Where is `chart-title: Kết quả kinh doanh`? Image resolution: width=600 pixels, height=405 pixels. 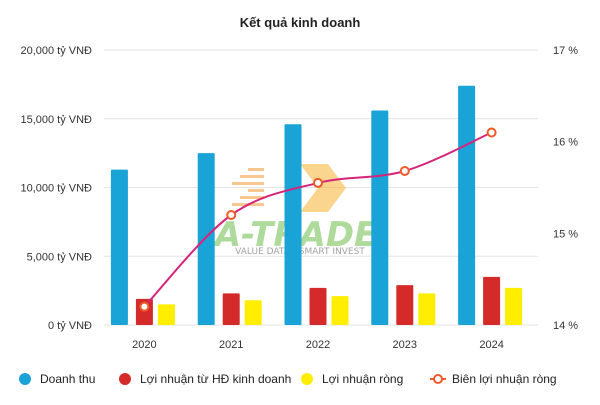
chart-title: Kết quả kinh doanh is located at coordinates (300, 22).